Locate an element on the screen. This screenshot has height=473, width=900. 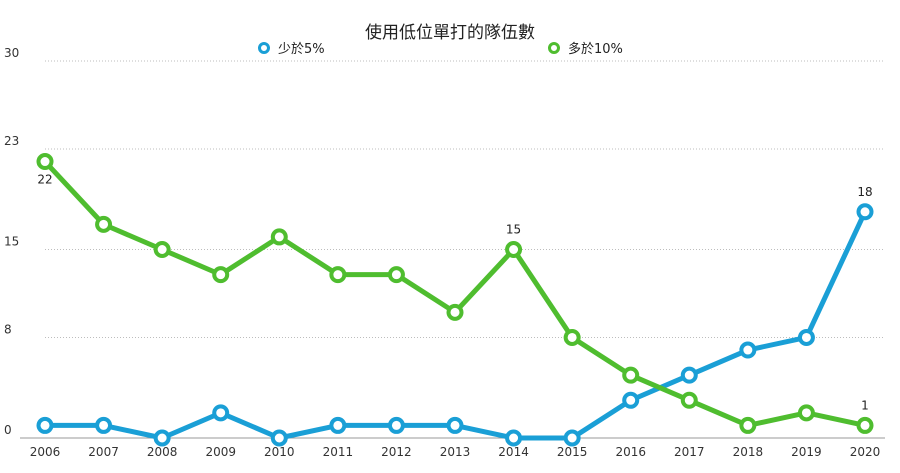
x-tick-label: 2014 is located at coordinates (513, 452).